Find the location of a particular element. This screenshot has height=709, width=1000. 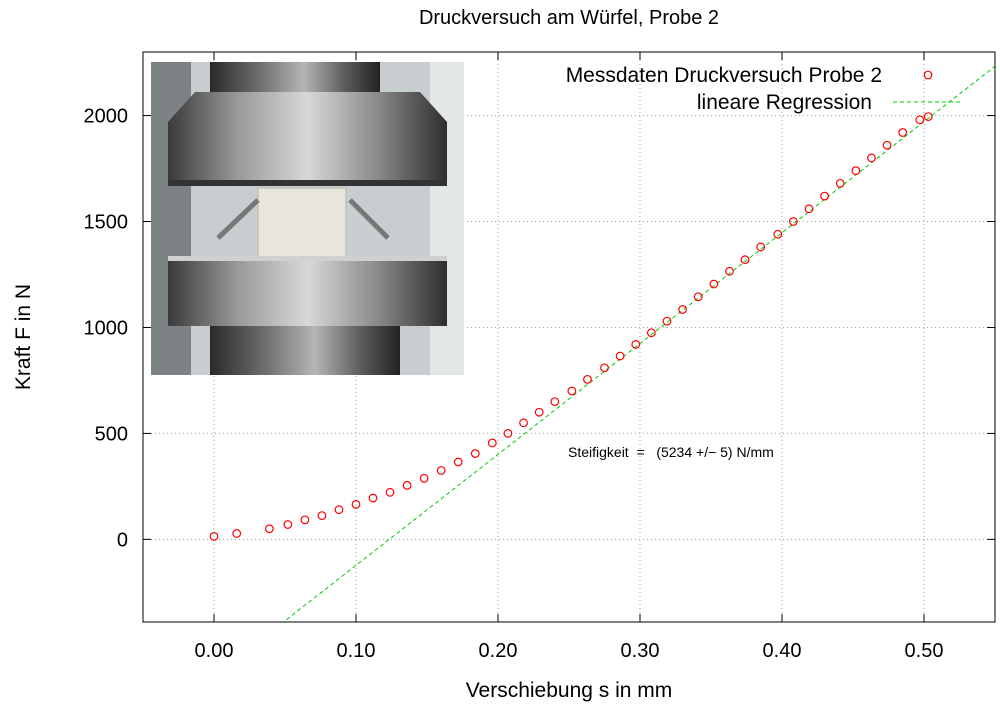

x-tick-label: 0.30 is located at coordinates (640, 651).